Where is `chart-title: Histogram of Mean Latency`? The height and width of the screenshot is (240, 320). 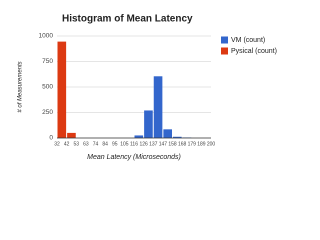
chart-title: Histogram of Mean Latency is located at coordinates (127, 19).